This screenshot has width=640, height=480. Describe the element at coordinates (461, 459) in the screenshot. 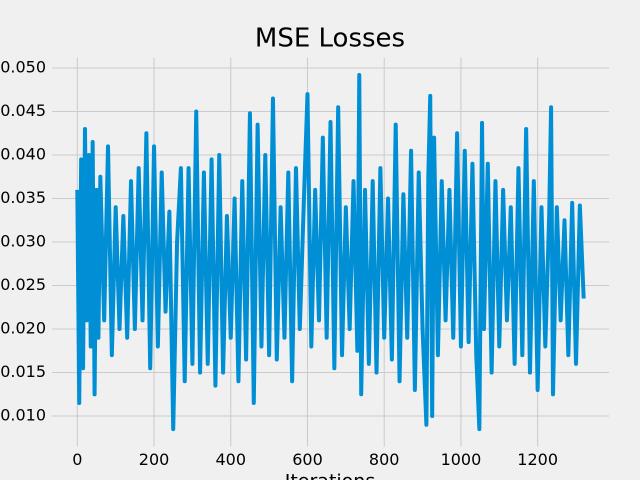

I see `x-tick-label: 1000` at that location.